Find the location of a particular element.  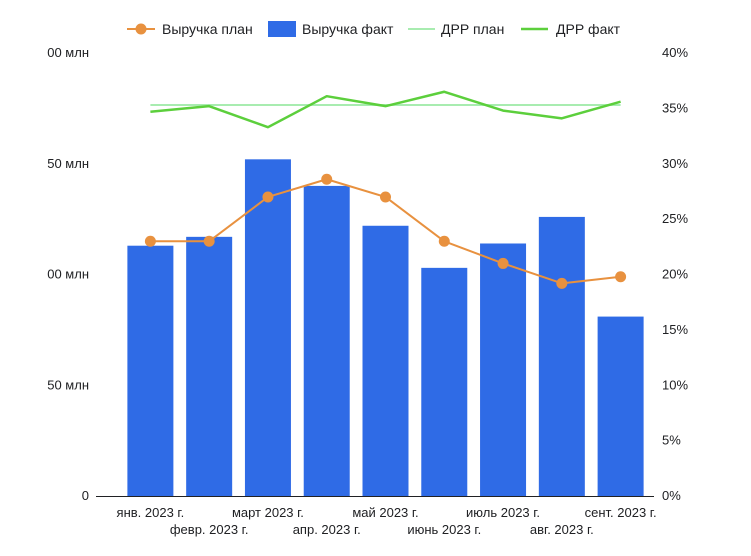

right-tick-label: 40% is located at coordinates (675, 52).